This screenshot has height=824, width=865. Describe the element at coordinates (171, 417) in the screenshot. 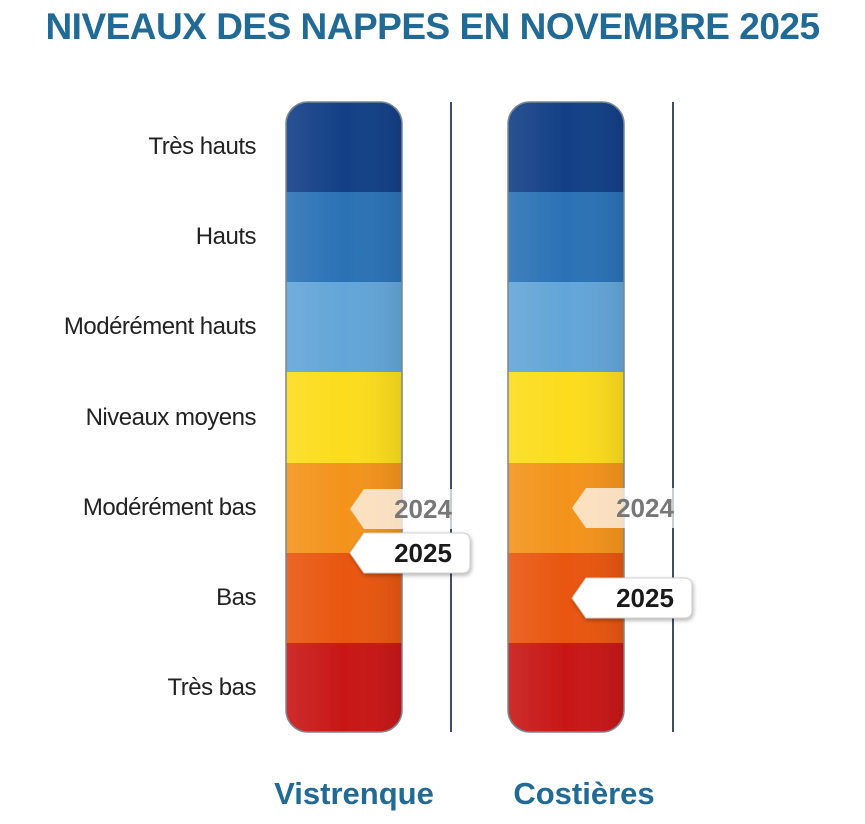

I see `level-label: Niveaux moyens` at that location.